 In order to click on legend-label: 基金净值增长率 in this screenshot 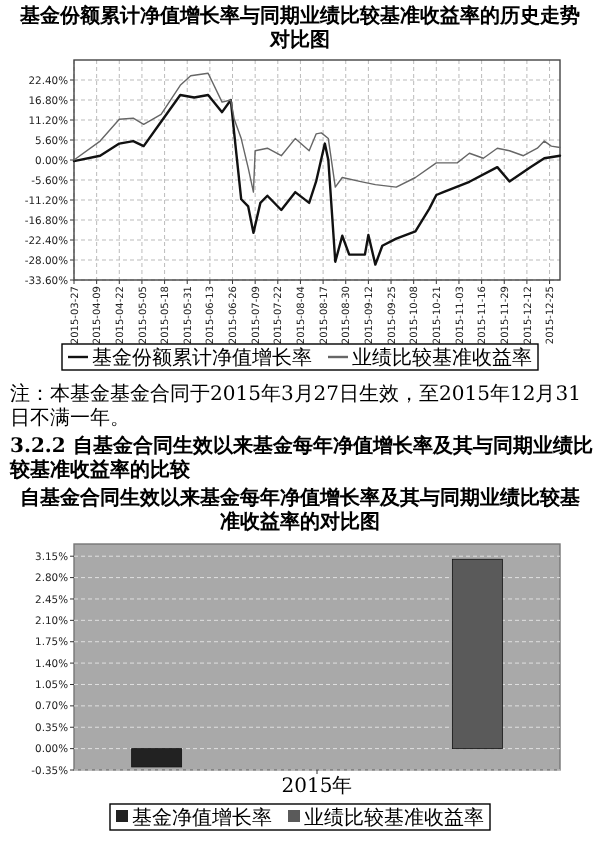, I will do `click(202, 818)`.